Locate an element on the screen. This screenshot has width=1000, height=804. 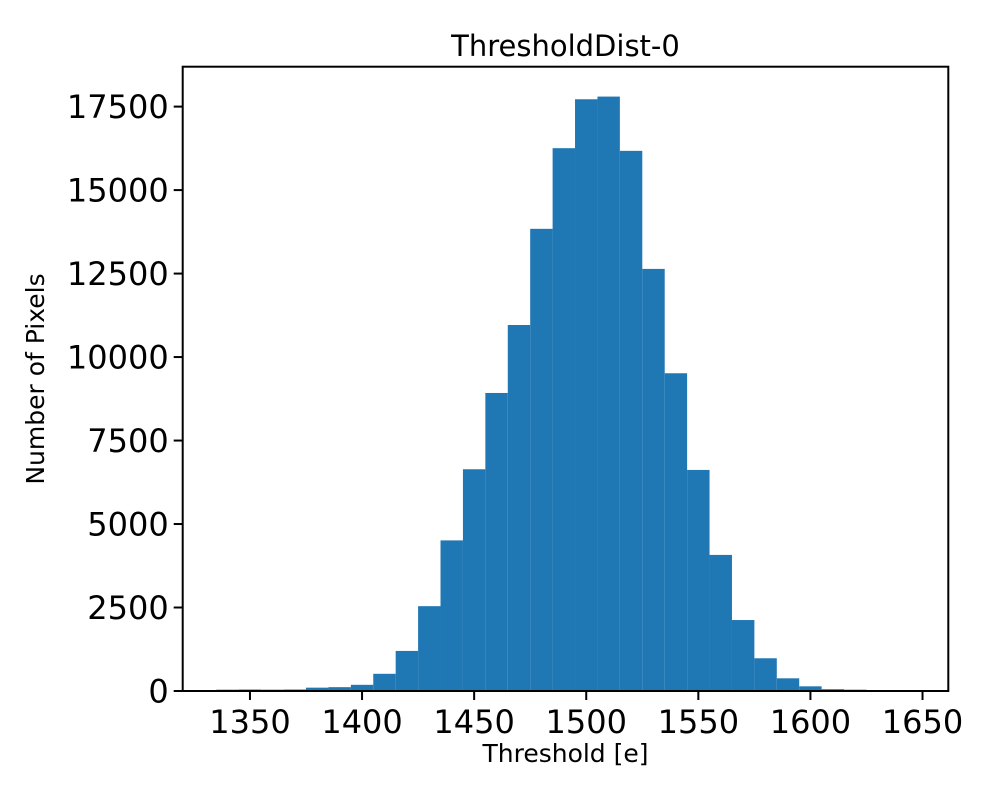
x-tick-label: 1500 is located at coordinates (586, 722).